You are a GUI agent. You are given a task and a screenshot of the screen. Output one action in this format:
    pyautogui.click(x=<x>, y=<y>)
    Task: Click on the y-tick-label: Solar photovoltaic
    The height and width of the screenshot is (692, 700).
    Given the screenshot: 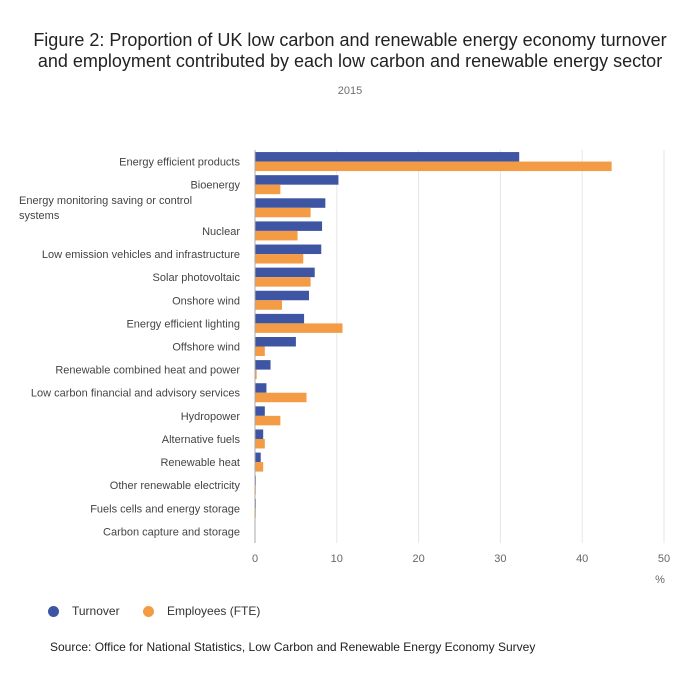 What is the action you would take?
    pyautogui.click(x=197, y=278)
    